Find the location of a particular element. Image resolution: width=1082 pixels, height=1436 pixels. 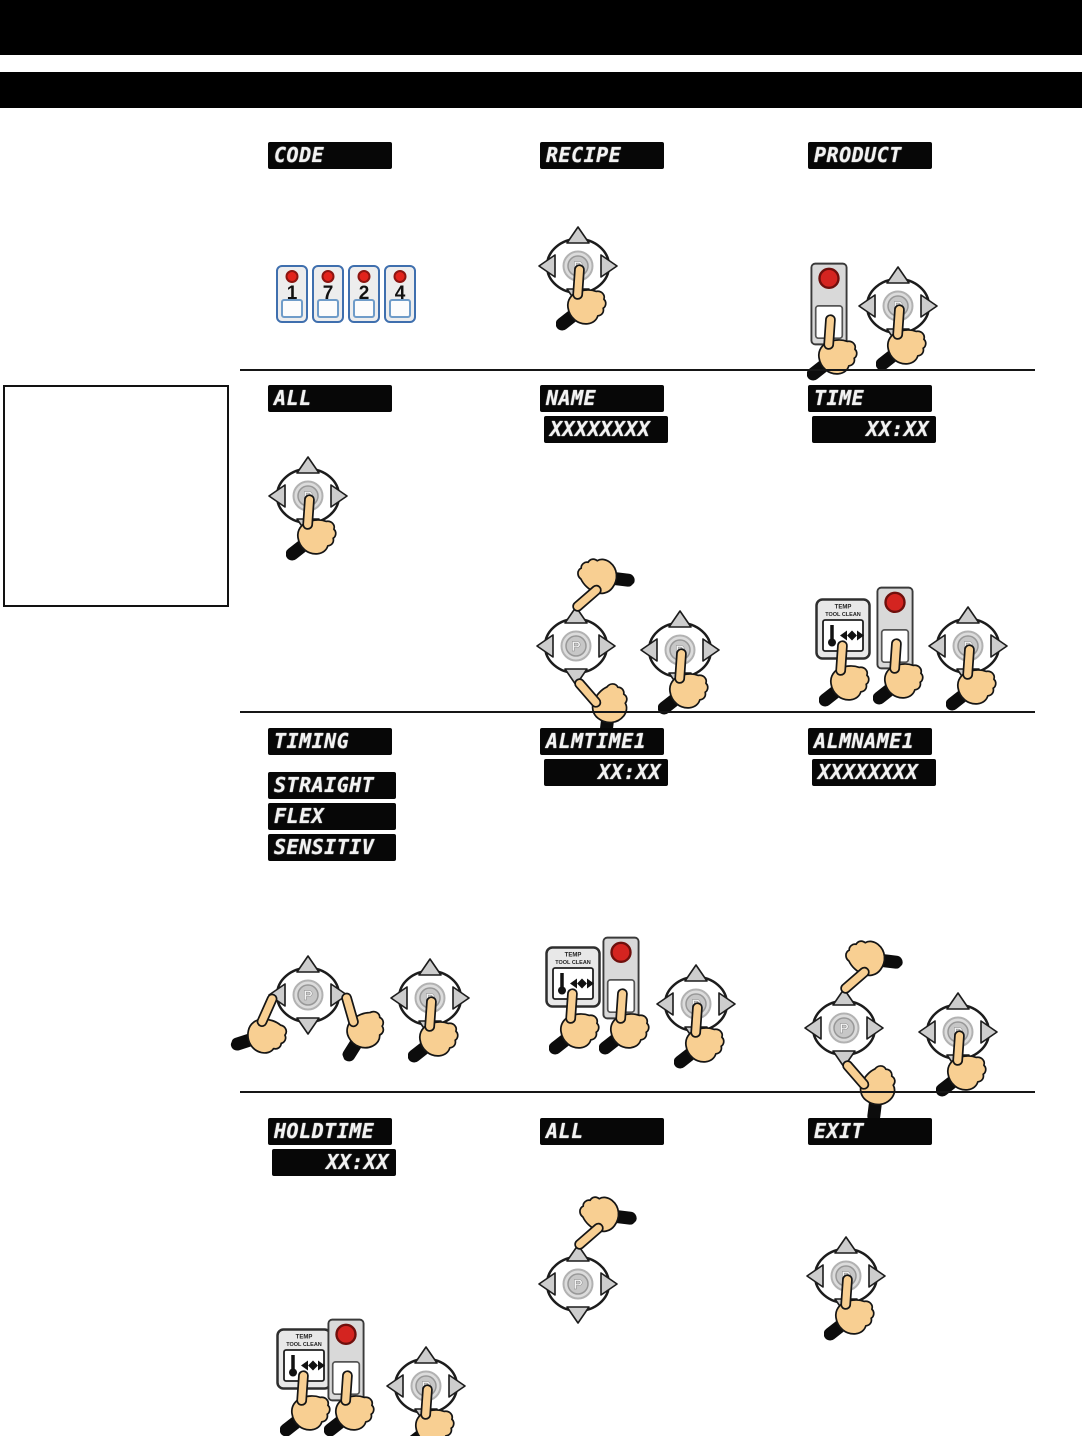

lcd-option-straight: STRAIGHT is located at coordinates (332, 785).